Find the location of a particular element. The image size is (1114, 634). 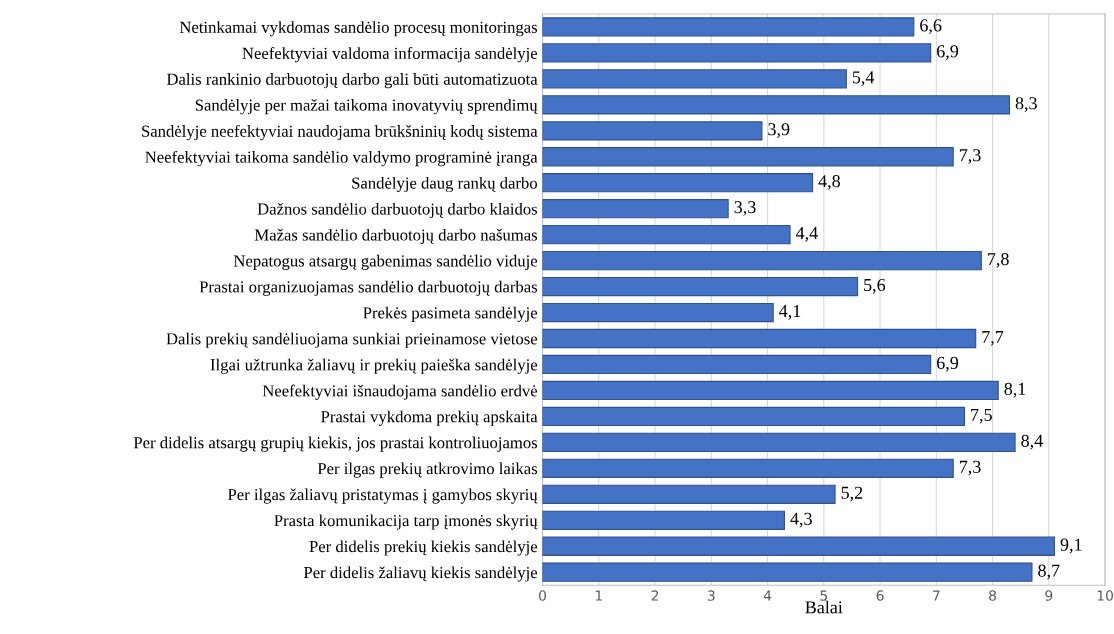

y-tick-label: Neefektyviai išnaudojama sandėlio erdvė is located at coordinates (400, 392).